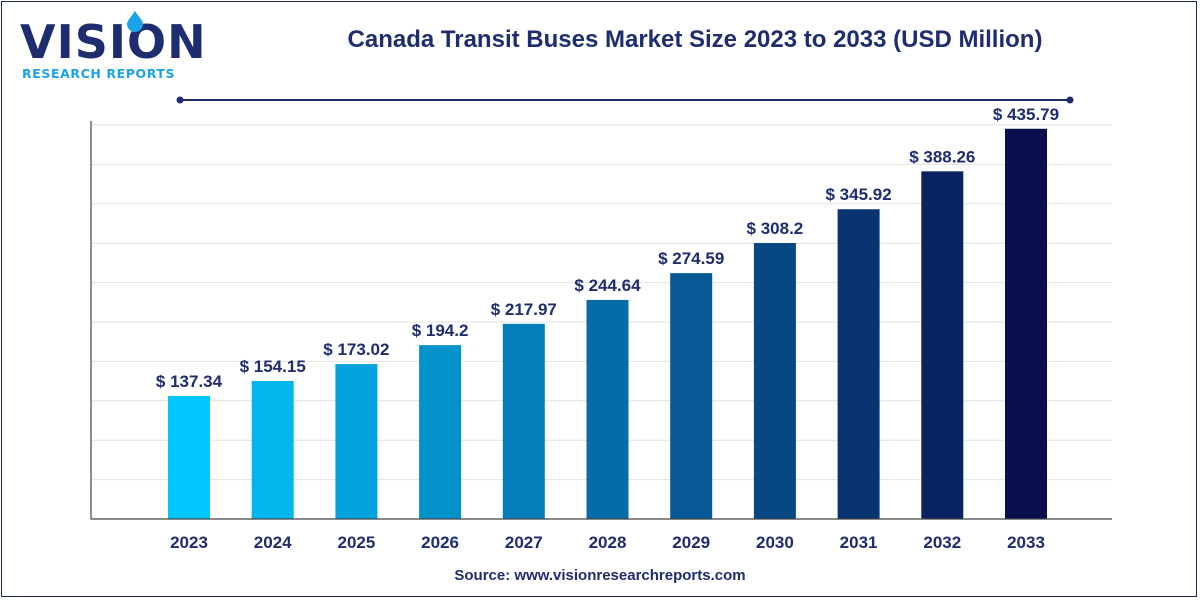 This screenshot has height=600, width=1200. I want to click on bar-2025, so click(356, 441).